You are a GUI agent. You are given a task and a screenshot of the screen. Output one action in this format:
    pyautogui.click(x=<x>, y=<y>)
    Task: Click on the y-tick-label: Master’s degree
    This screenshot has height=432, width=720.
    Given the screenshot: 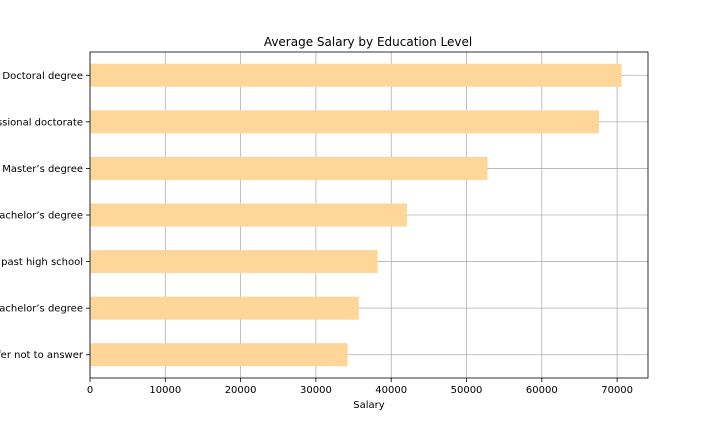 What is the action you would take?
    pyautogui.click(x=42, y=169)
    